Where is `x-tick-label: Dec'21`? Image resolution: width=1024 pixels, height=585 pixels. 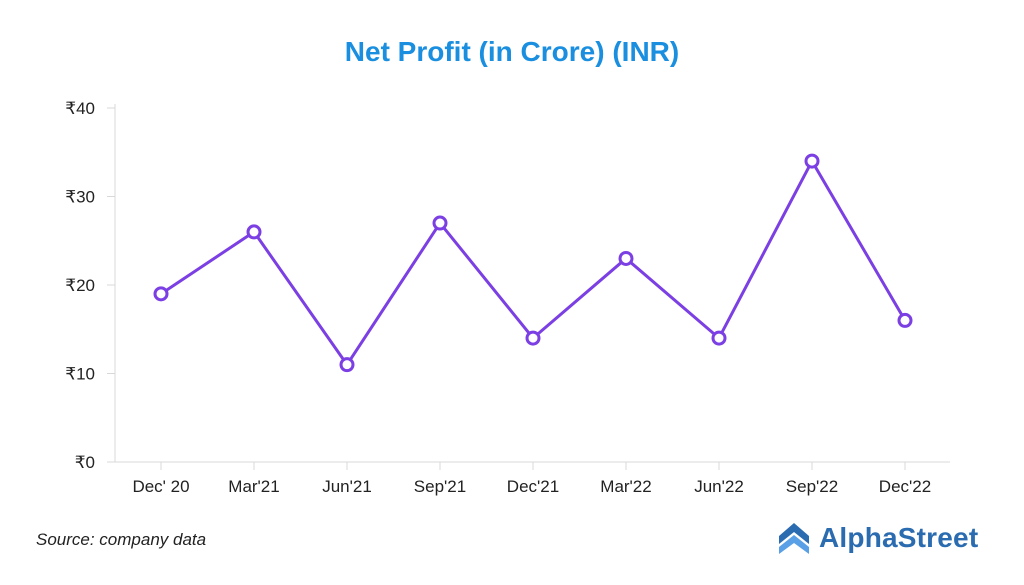 x-tick-label: Dec'21 is located at coordinates (533, 486).